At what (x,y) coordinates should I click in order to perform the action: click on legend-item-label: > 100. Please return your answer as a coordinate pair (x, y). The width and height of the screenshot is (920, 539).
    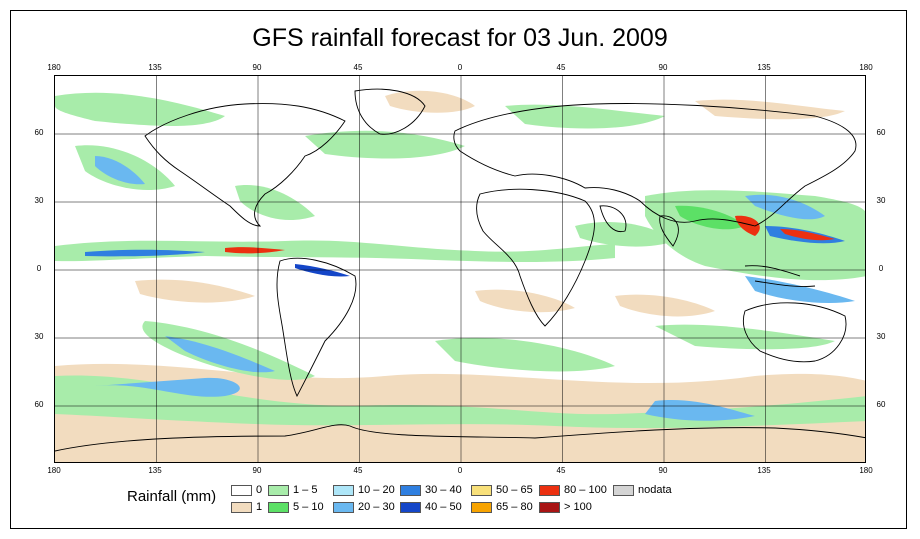
    Looking at the image, I should click on (578, 507).